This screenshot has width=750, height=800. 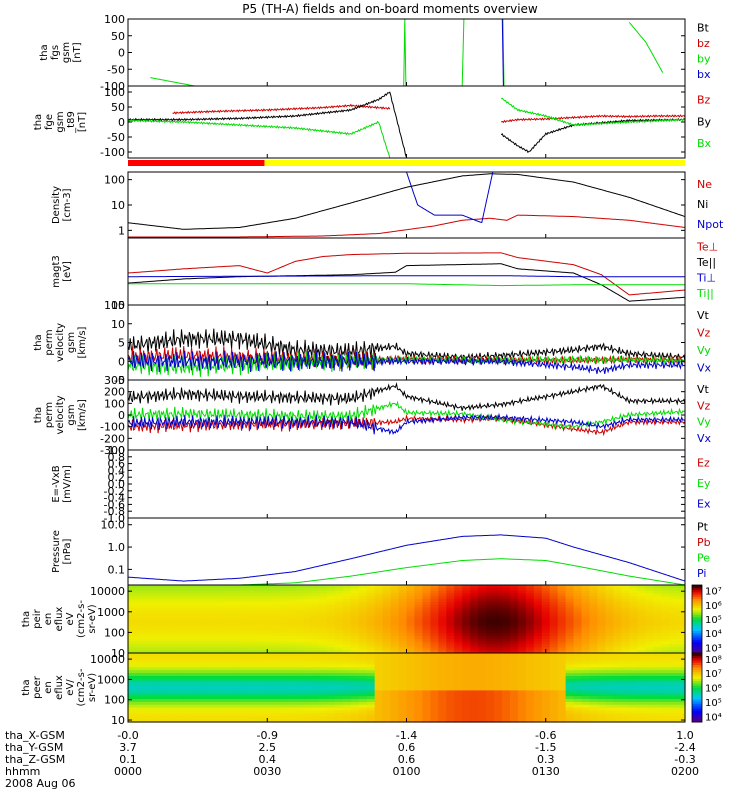 I want to click on colorbar-tick-label: 10⁸, so click(x=713, y=660).